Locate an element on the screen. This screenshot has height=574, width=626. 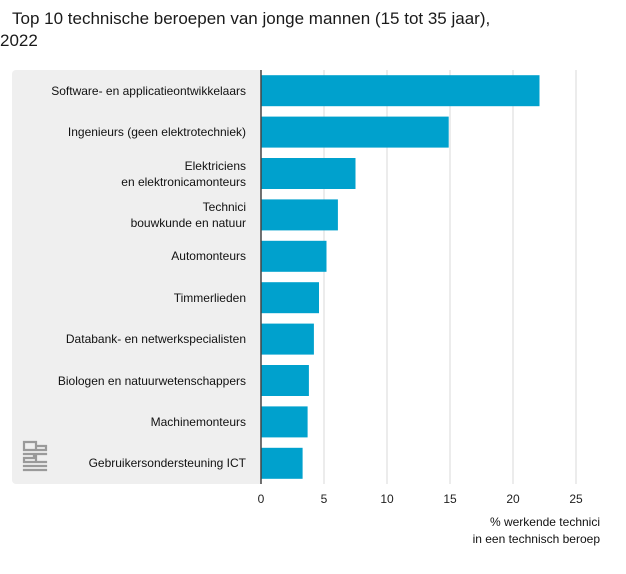
category-label-line: bouwkunde en natuur is located at coordinates (188, 222).